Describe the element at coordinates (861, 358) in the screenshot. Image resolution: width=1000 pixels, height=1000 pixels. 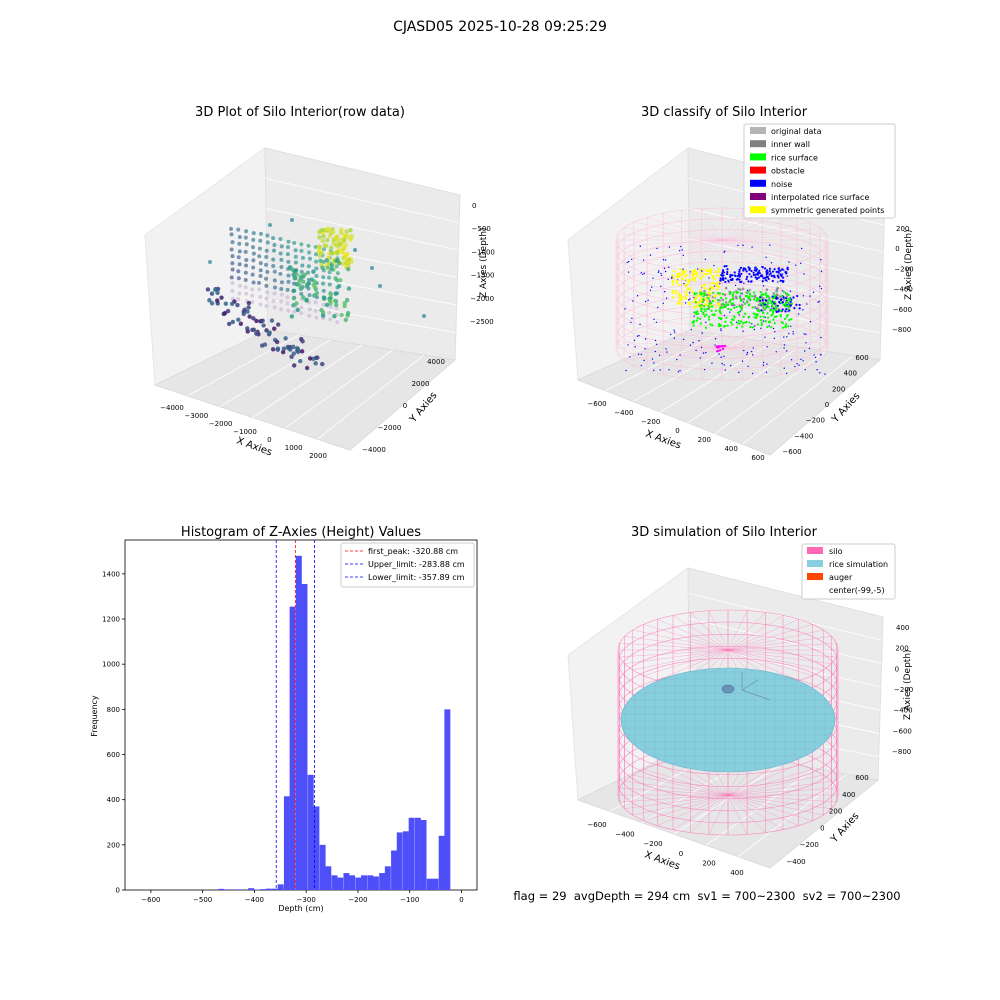
I see `tick-label: 600` at that location.